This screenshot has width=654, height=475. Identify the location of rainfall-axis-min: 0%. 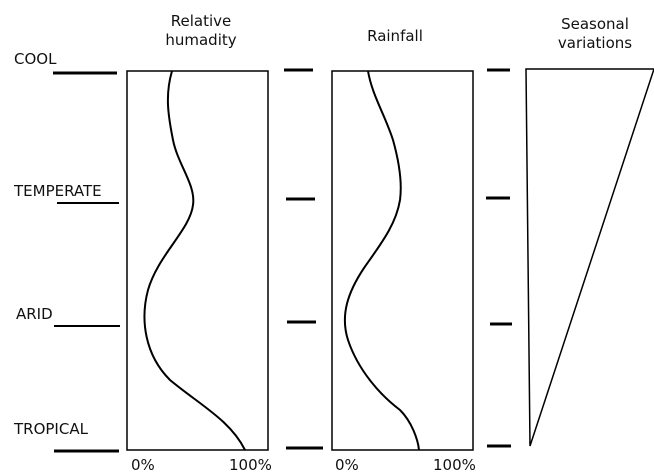
(347, 465).